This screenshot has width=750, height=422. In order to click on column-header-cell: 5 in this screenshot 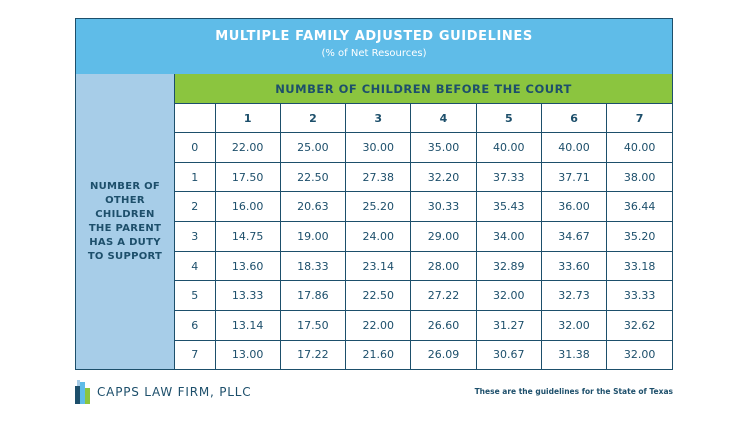, I will do `click(508, 119)`.